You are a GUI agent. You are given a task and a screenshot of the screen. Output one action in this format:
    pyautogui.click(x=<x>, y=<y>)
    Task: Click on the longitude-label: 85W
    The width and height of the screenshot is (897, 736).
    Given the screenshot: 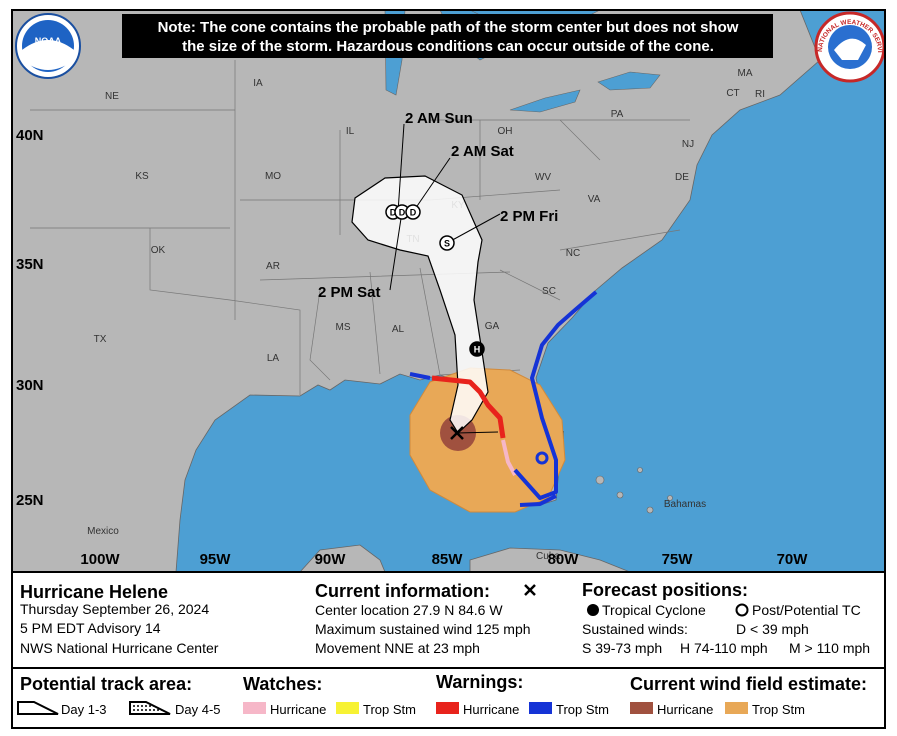 What is the action you would take?
    pyautogui.click(x=448, y=559)
    